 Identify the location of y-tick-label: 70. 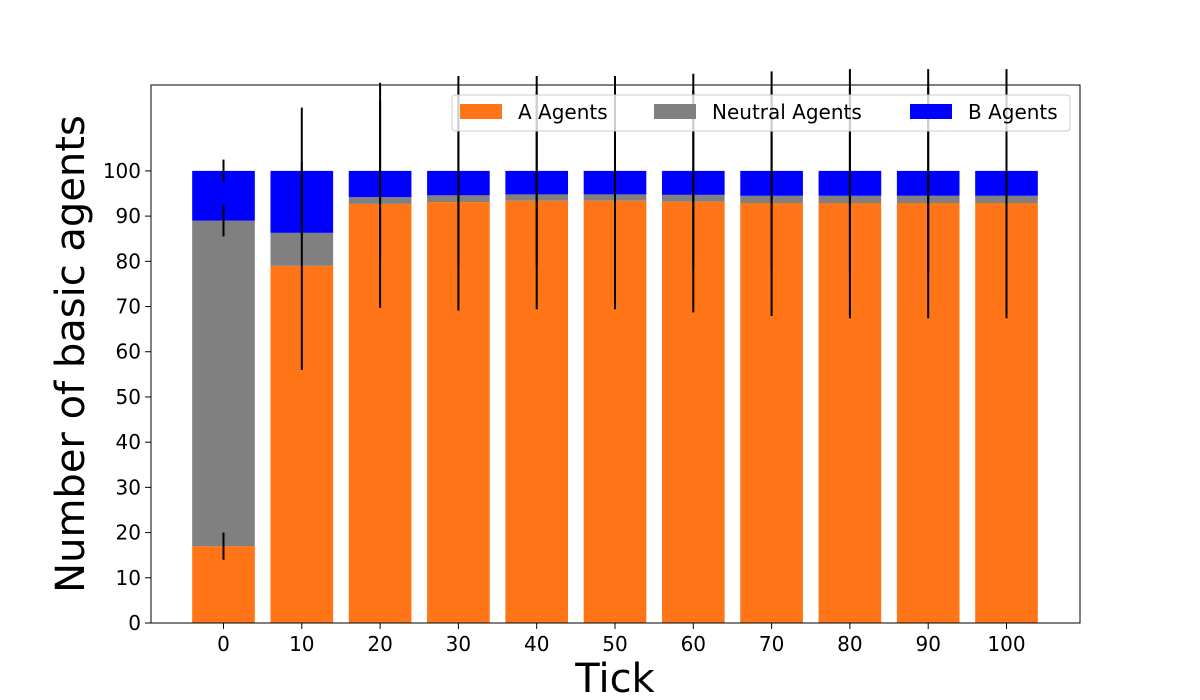
(128, 307).